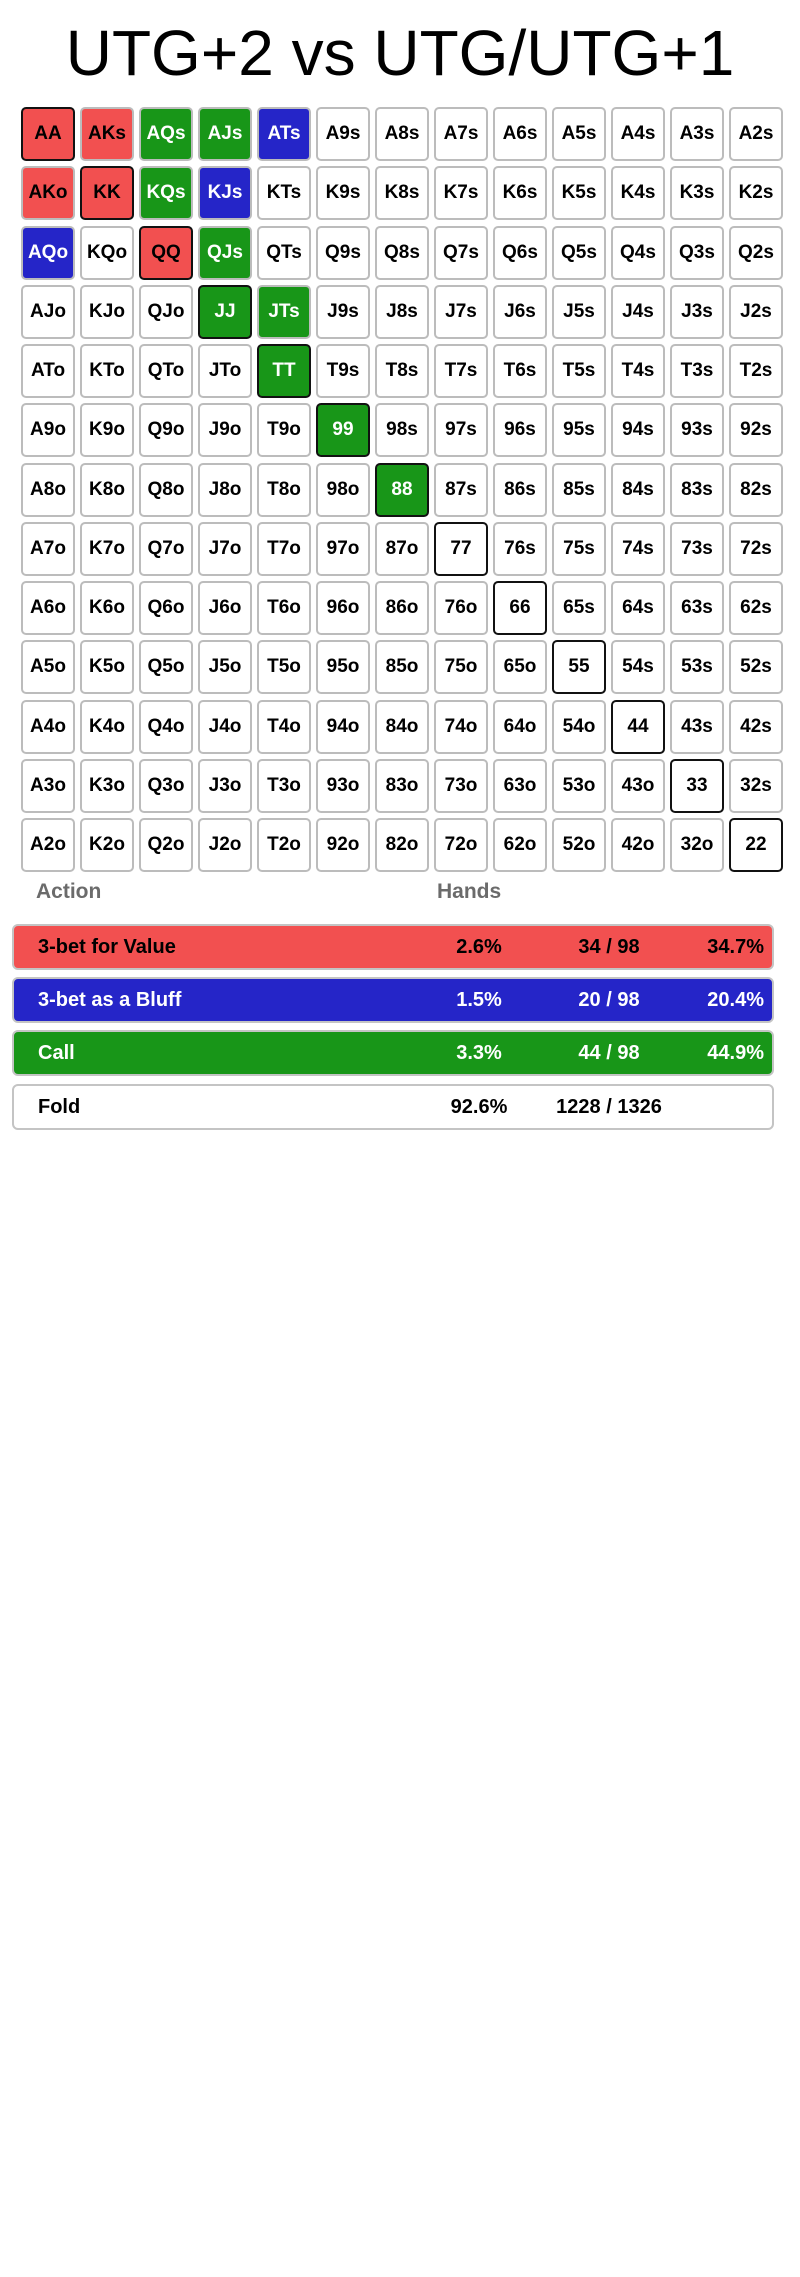 Image resolution: width=800 pixels, height=2277 pixels. I want to click on hand-cell-j8o: J8o, so click(225, 489).